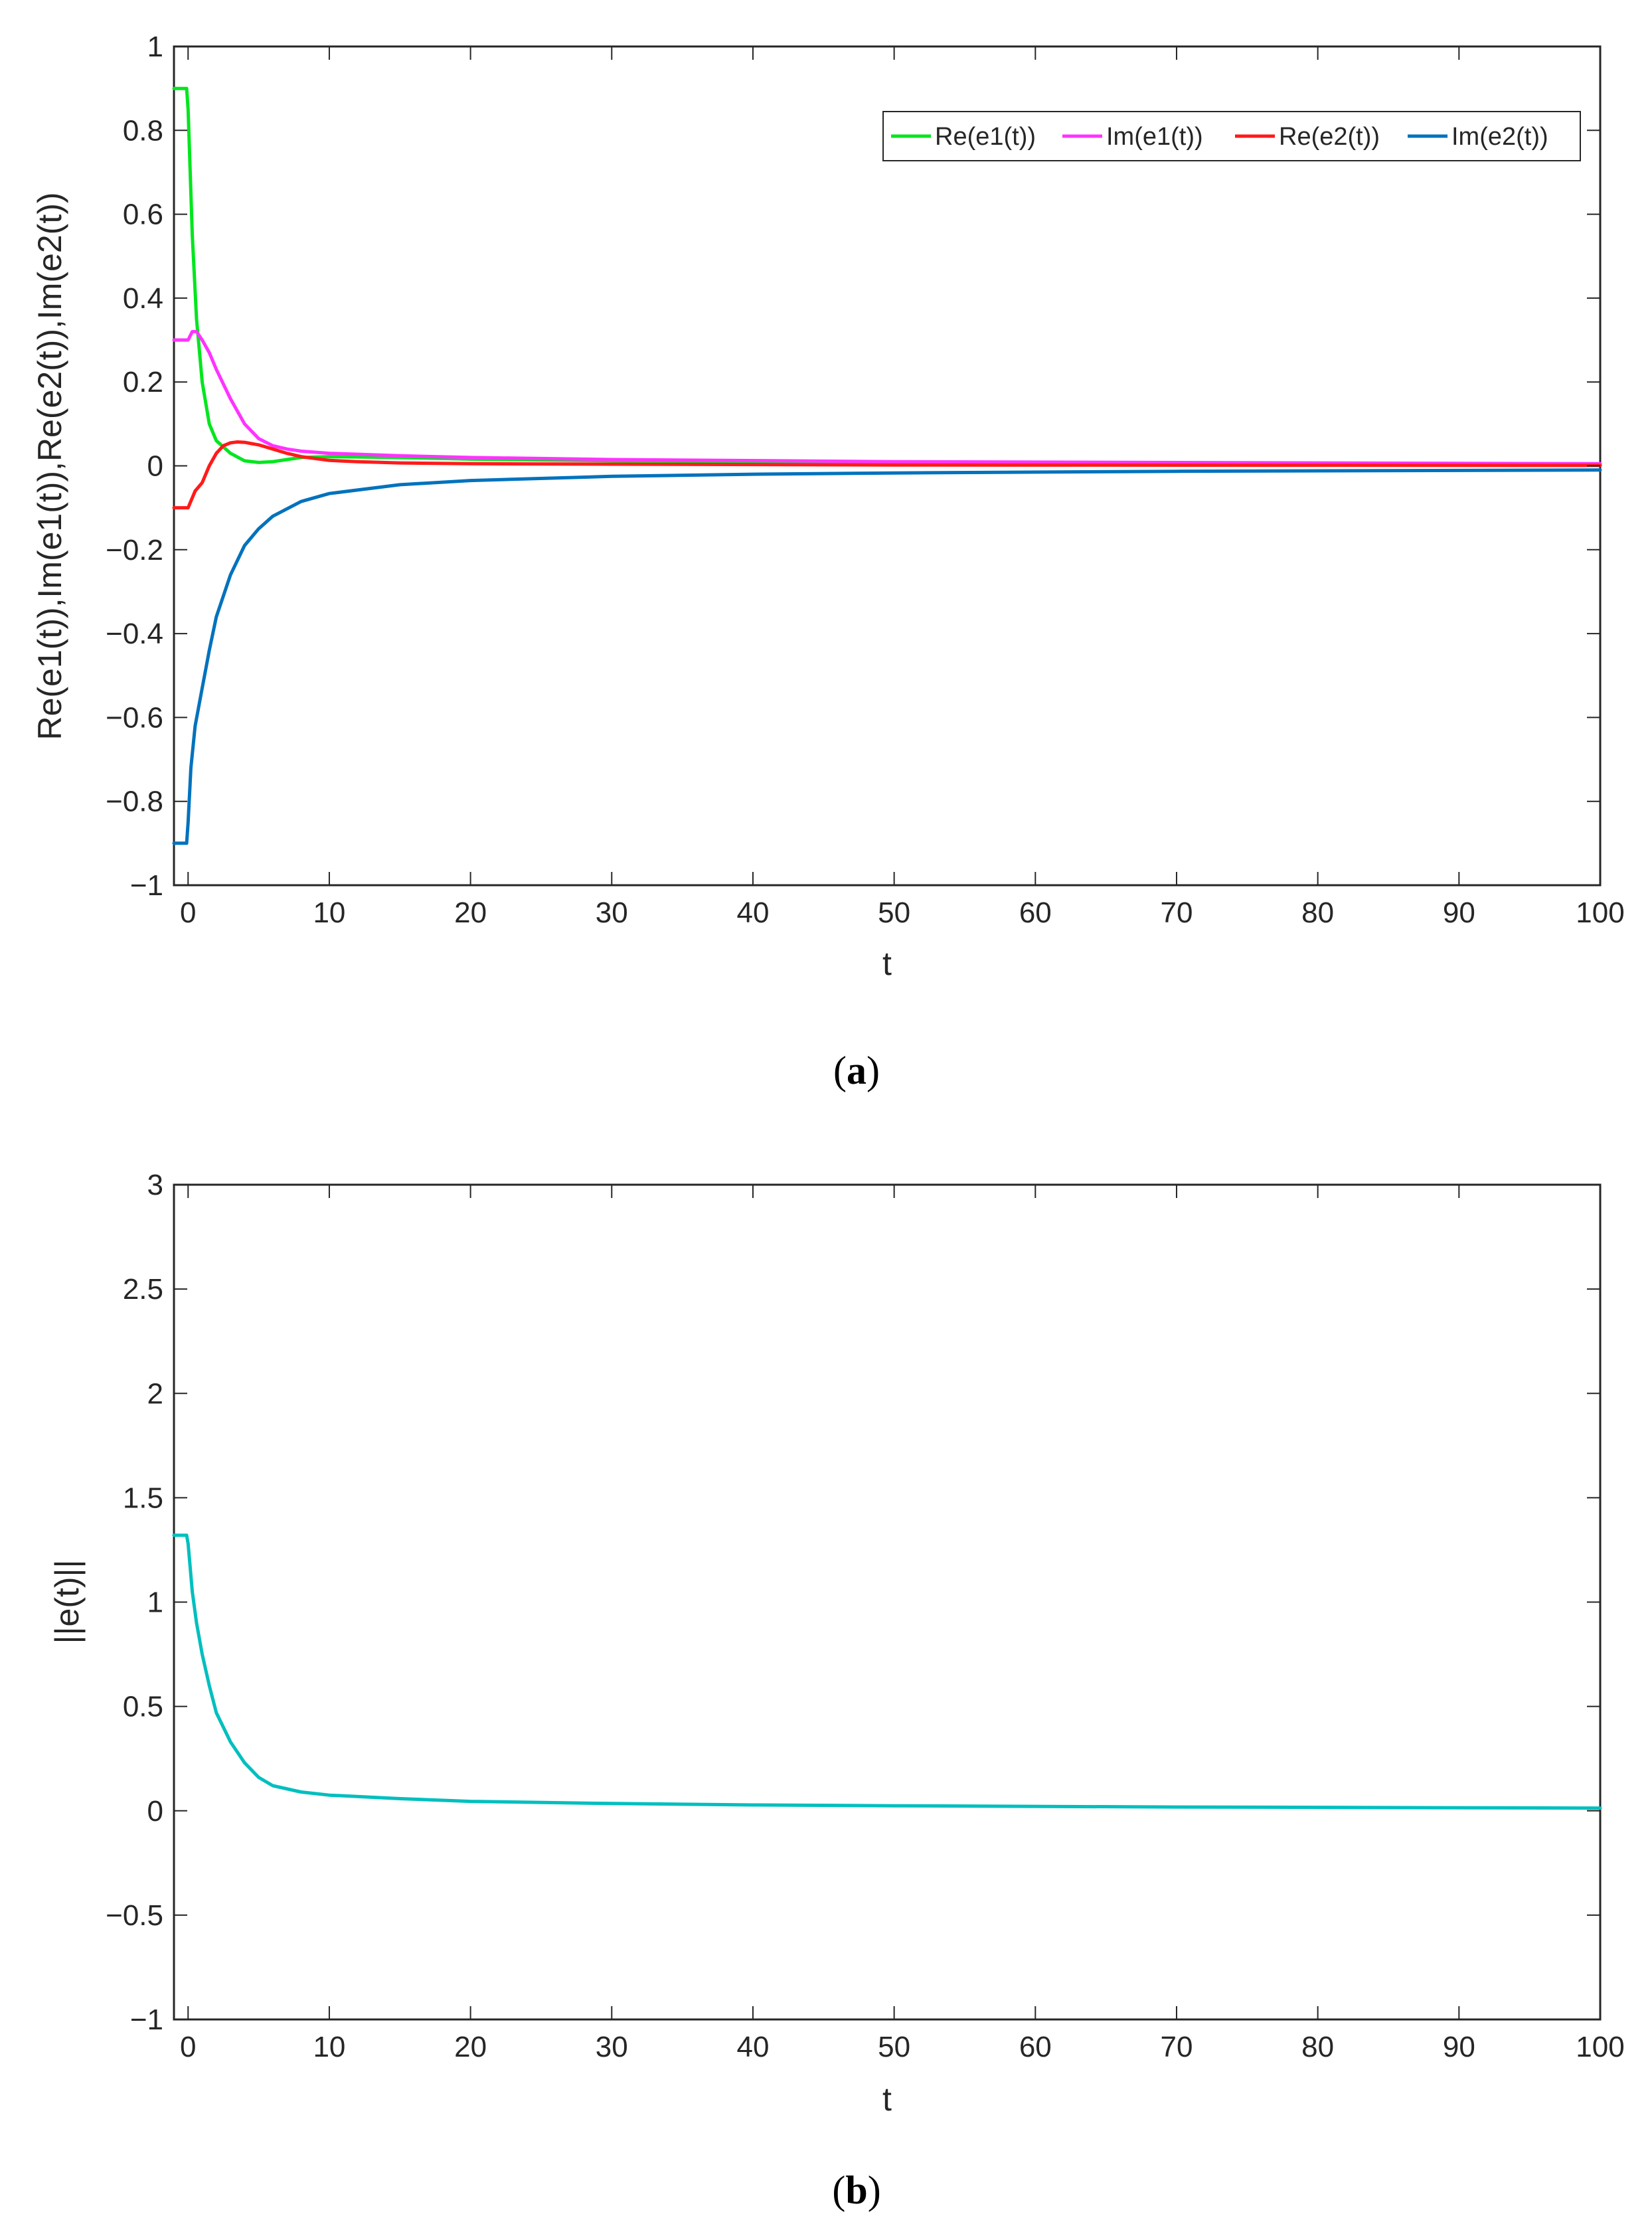 The width and height of the screenshot is (1652, 2222). I want to click on legend-box, so click(1231, 136).